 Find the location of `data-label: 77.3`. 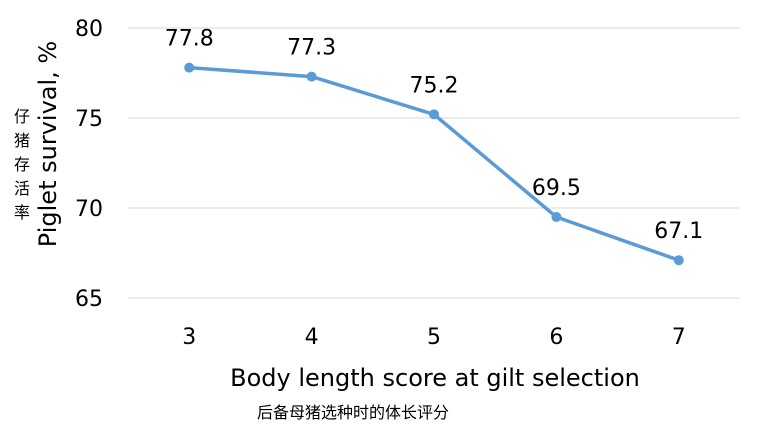

data-label: 77.3 is located at coordinates (311, 48).